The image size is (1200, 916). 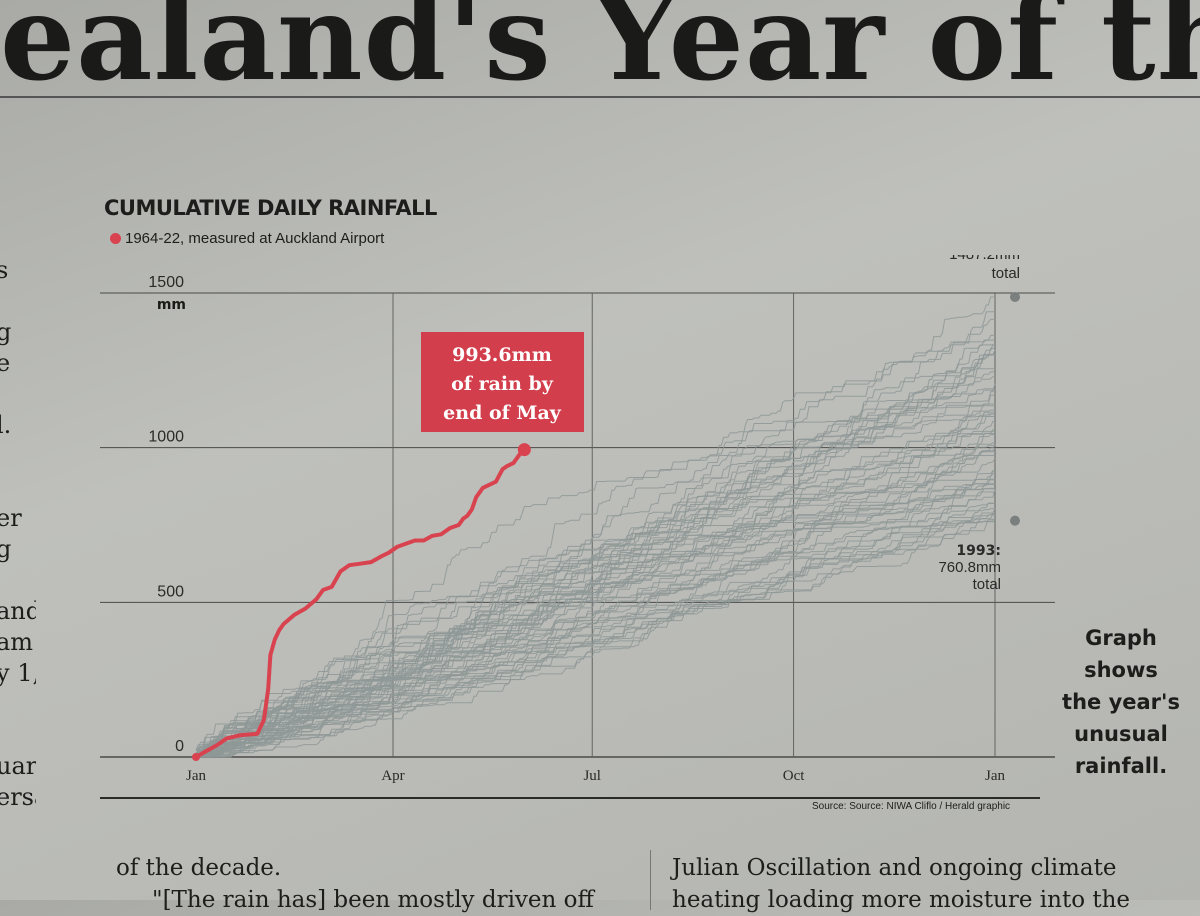 What do you see at coordinates (17, 642) in the screenshot?
I see `left-column-line: am` at bounding box center [17, 642].